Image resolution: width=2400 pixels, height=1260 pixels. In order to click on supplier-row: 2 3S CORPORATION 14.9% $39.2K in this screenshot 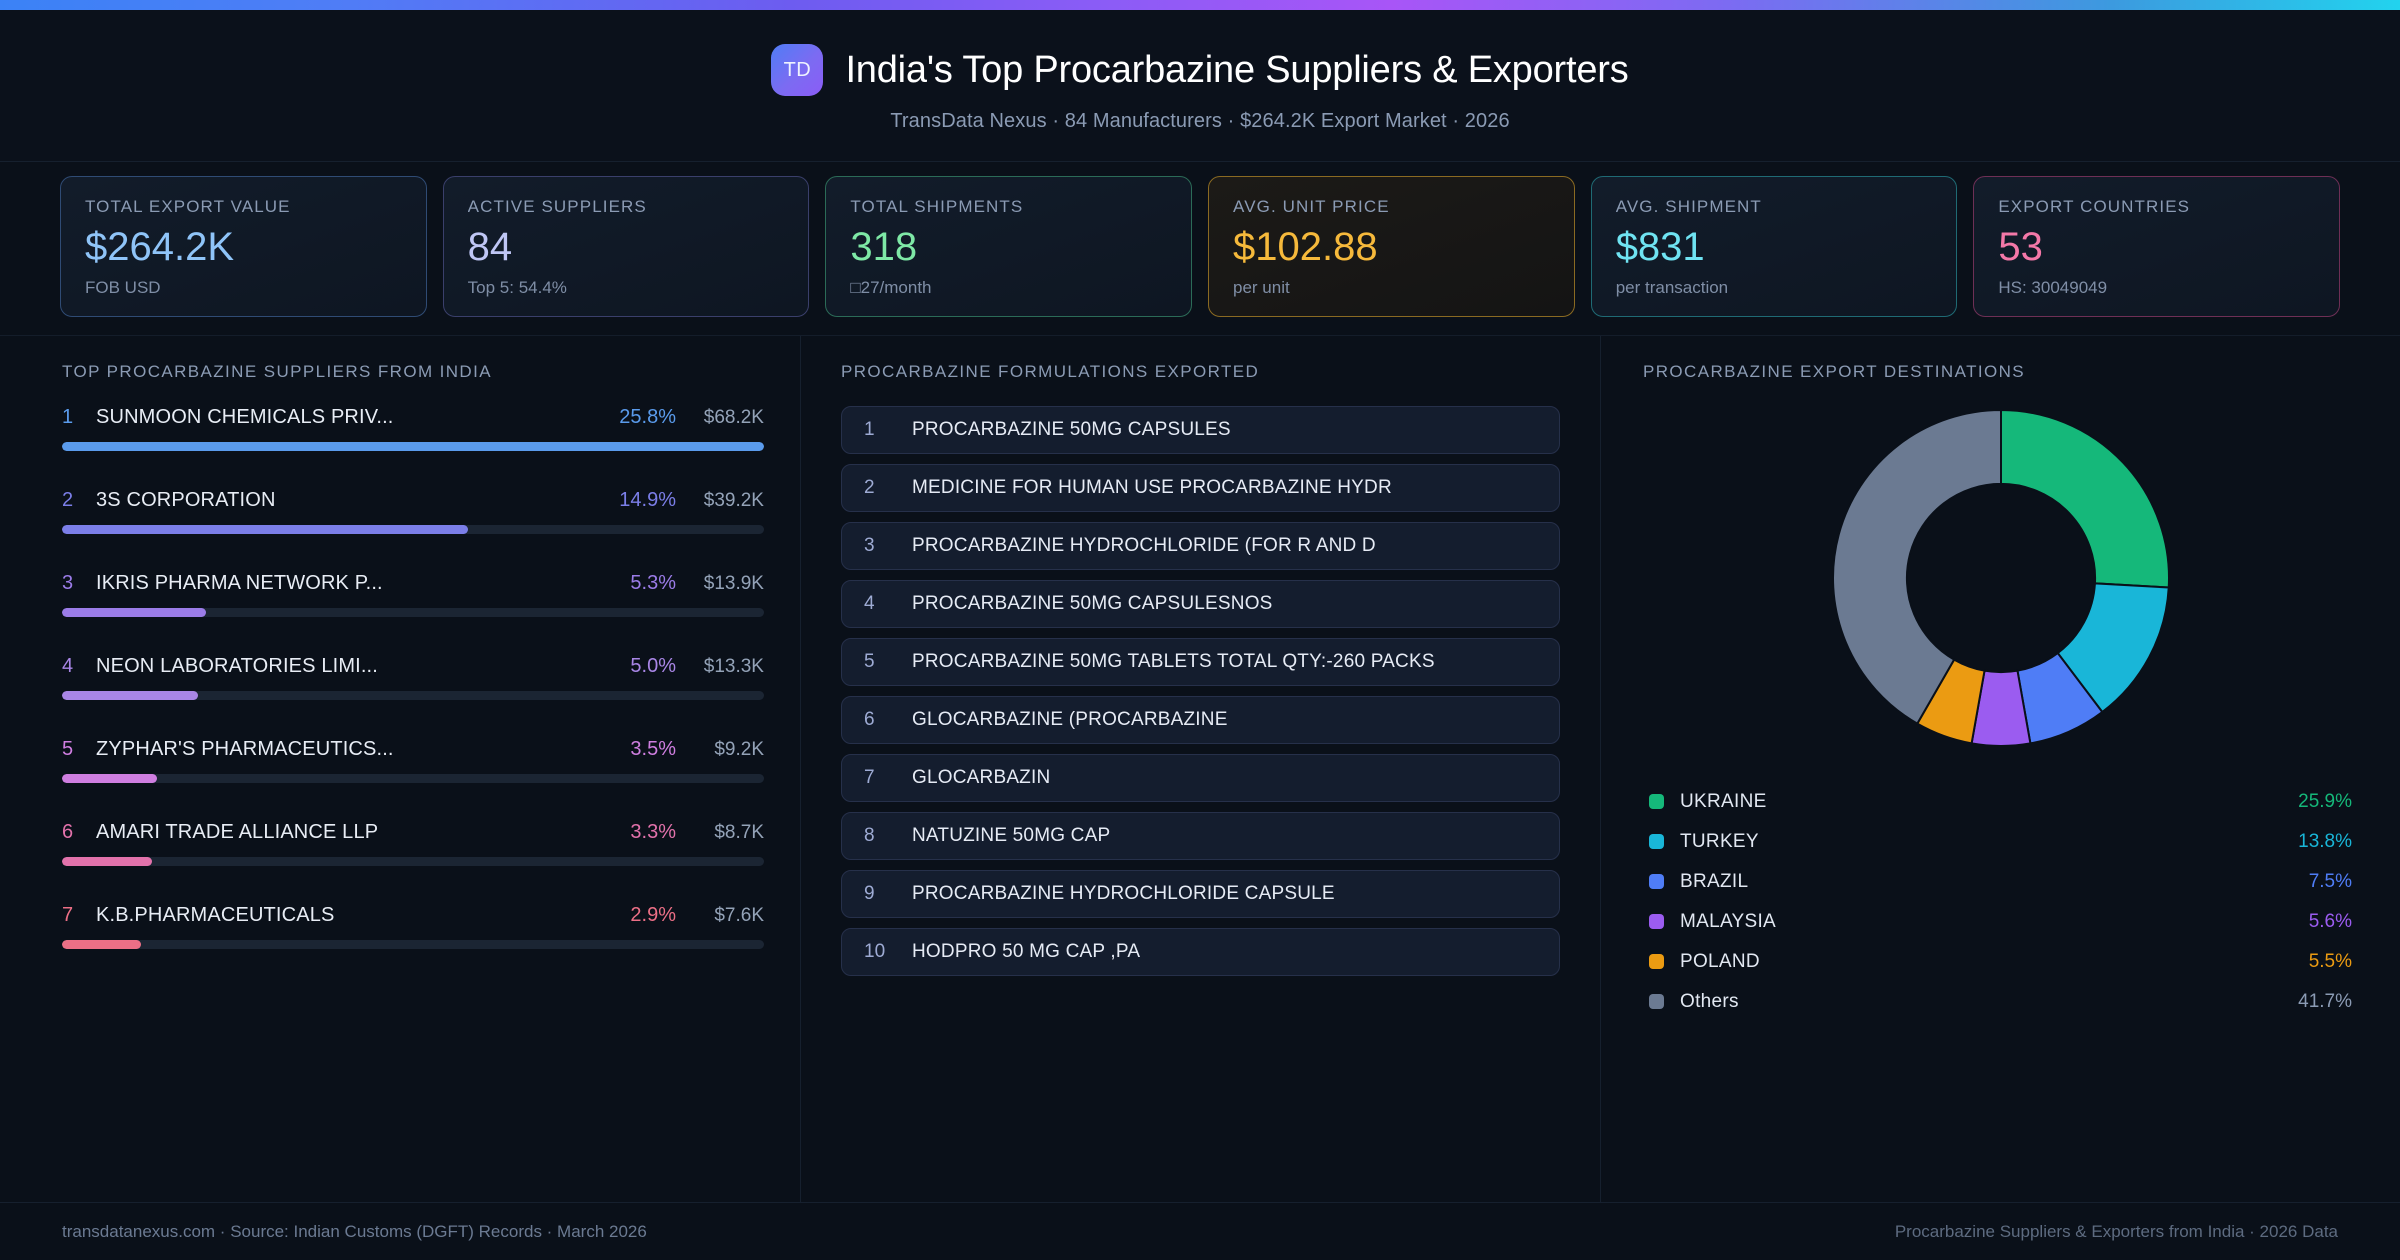, I will do `click(413, 511)`.